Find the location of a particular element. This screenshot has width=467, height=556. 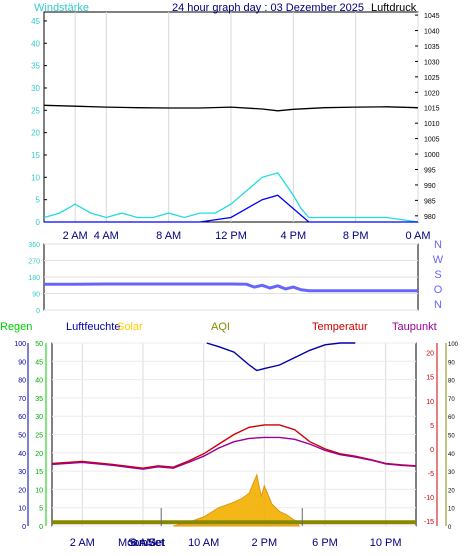

wind-x-tick: 2 AM is located at coordinates (75, 236).